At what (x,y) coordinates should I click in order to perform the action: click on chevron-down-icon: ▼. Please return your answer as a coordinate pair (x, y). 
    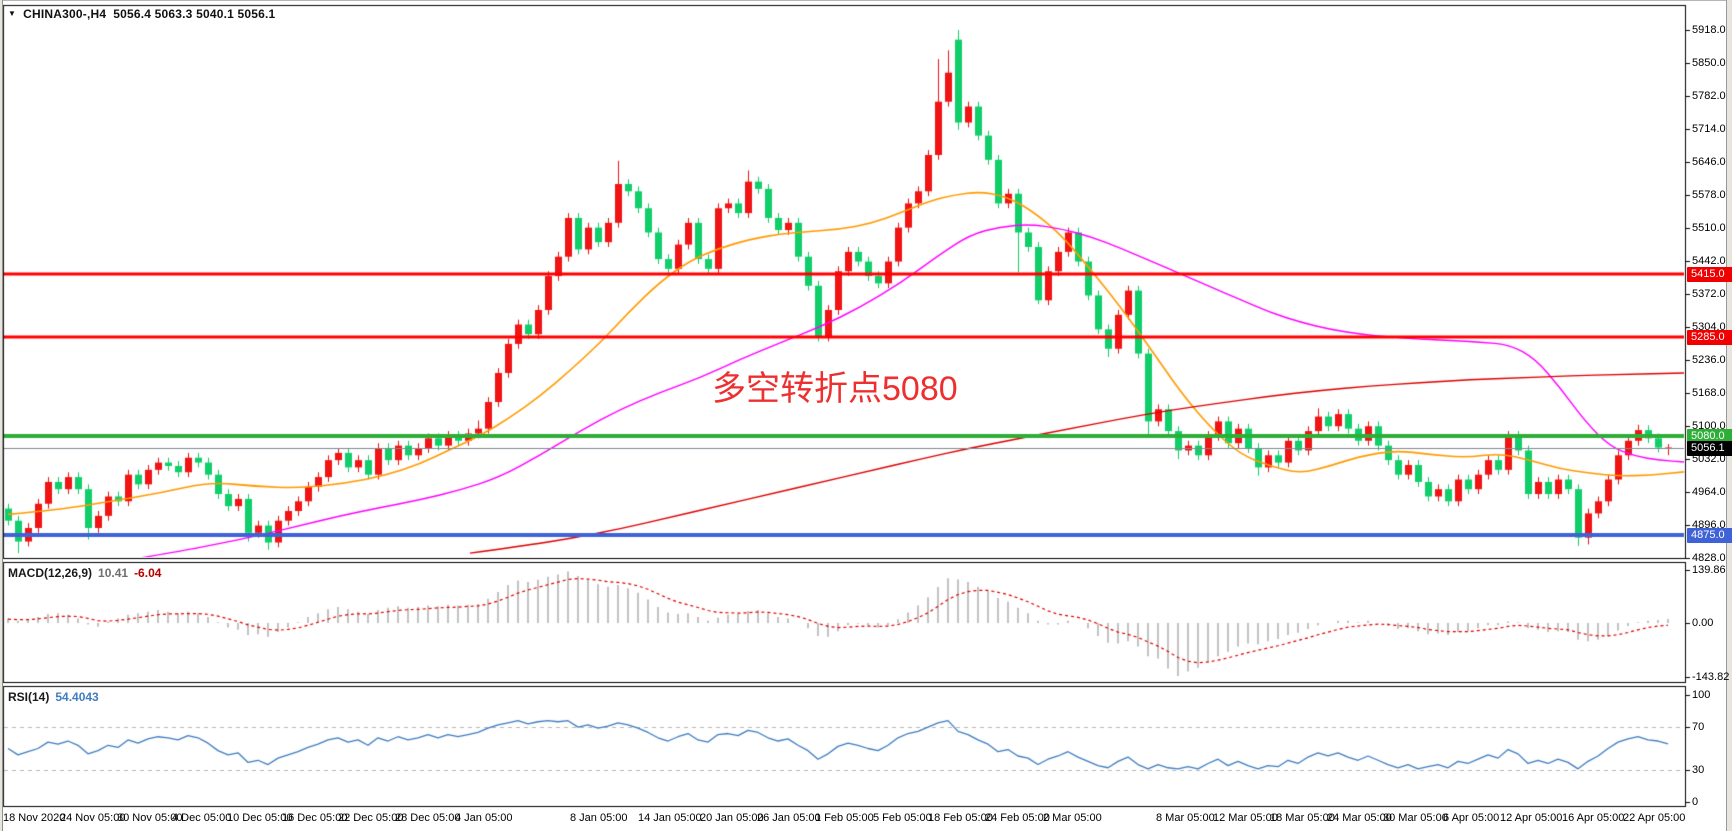
    Looking at the image, I should click on (12, 13).